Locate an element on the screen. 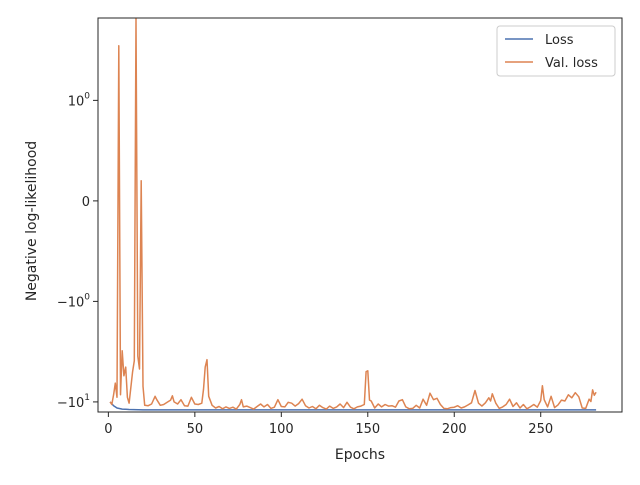  x-tick-label: 250 is located at coordinates (540, 429).